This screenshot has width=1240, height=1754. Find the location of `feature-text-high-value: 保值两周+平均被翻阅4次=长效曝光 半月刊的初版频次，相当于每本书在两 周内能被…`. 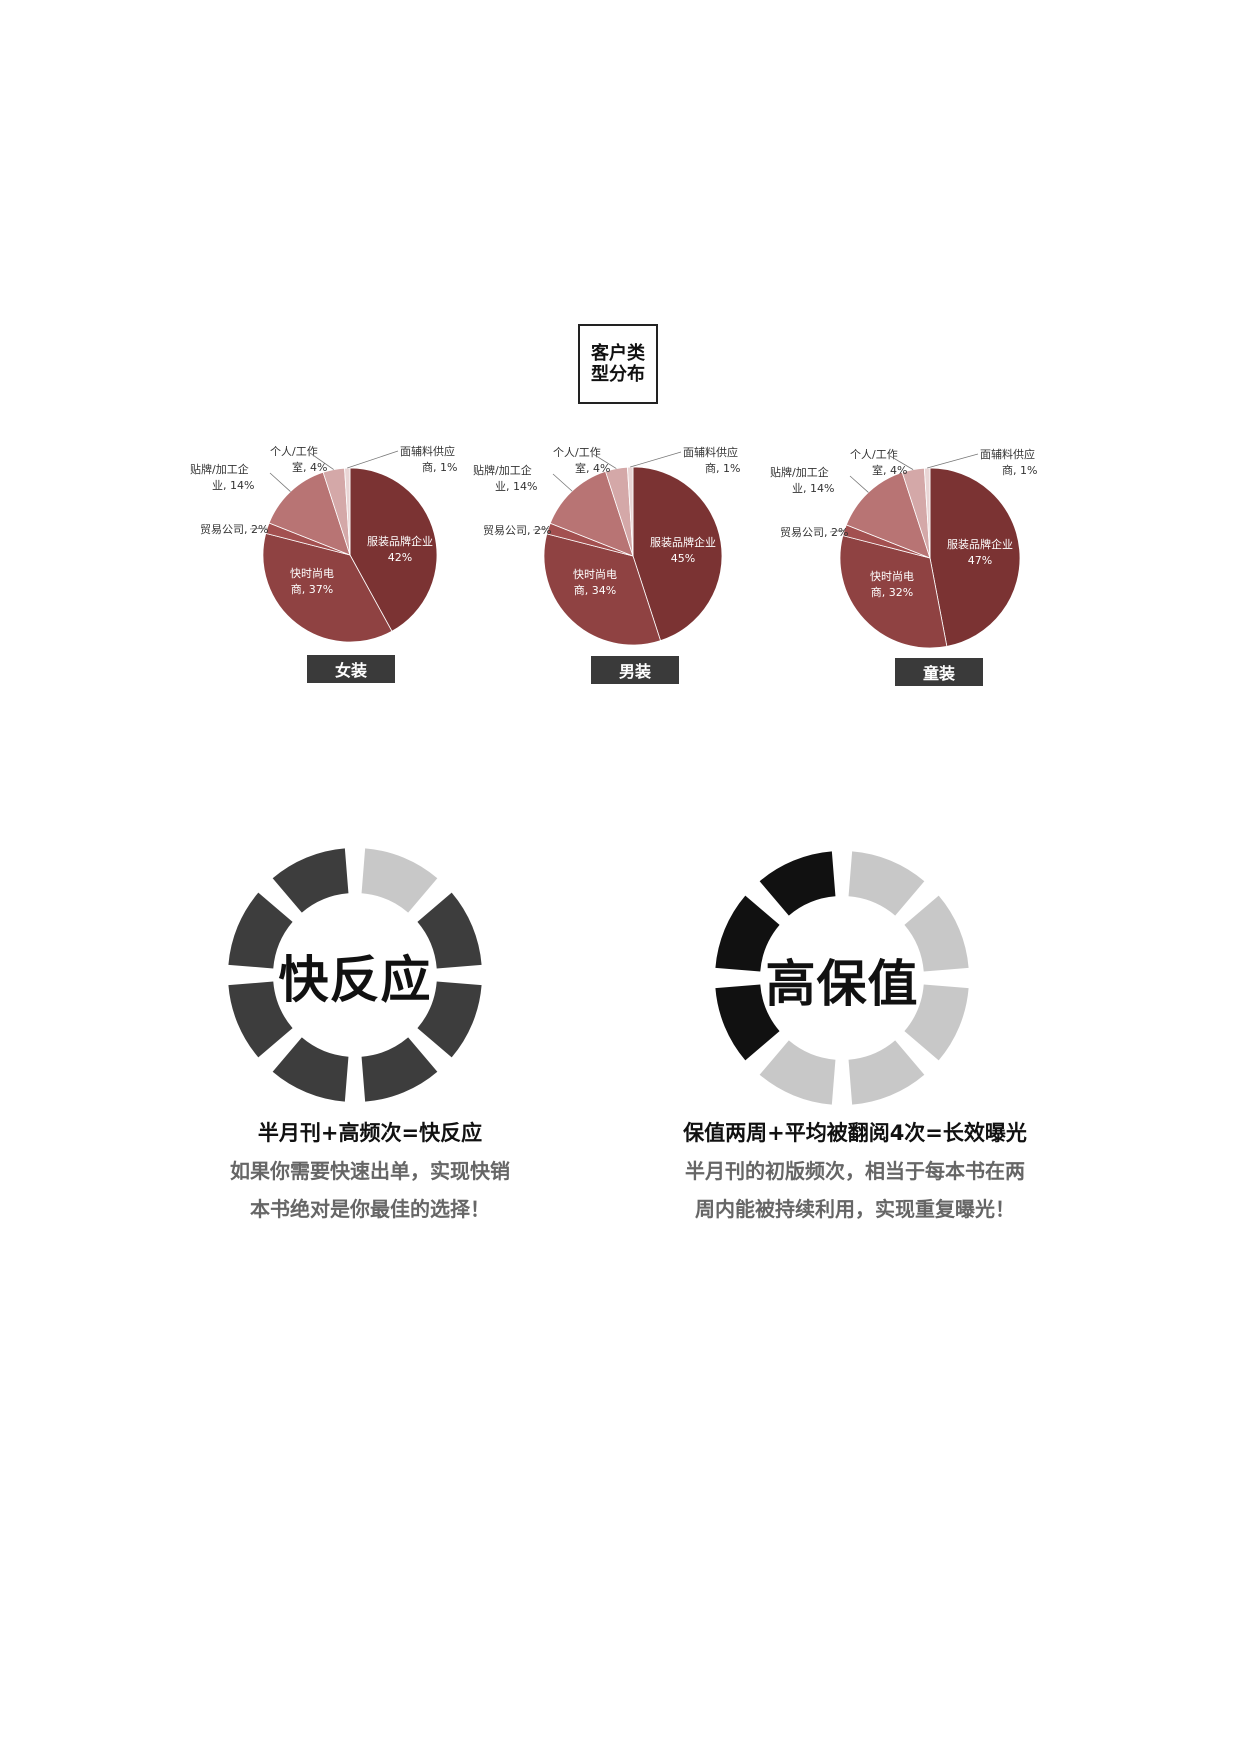

feature-text-high-value: 保值两周+平均被翻阅4次=长效曝光 半月刊的初版频次，相当于每本书在两 周内能被… is located at coordinates (855, 1171).